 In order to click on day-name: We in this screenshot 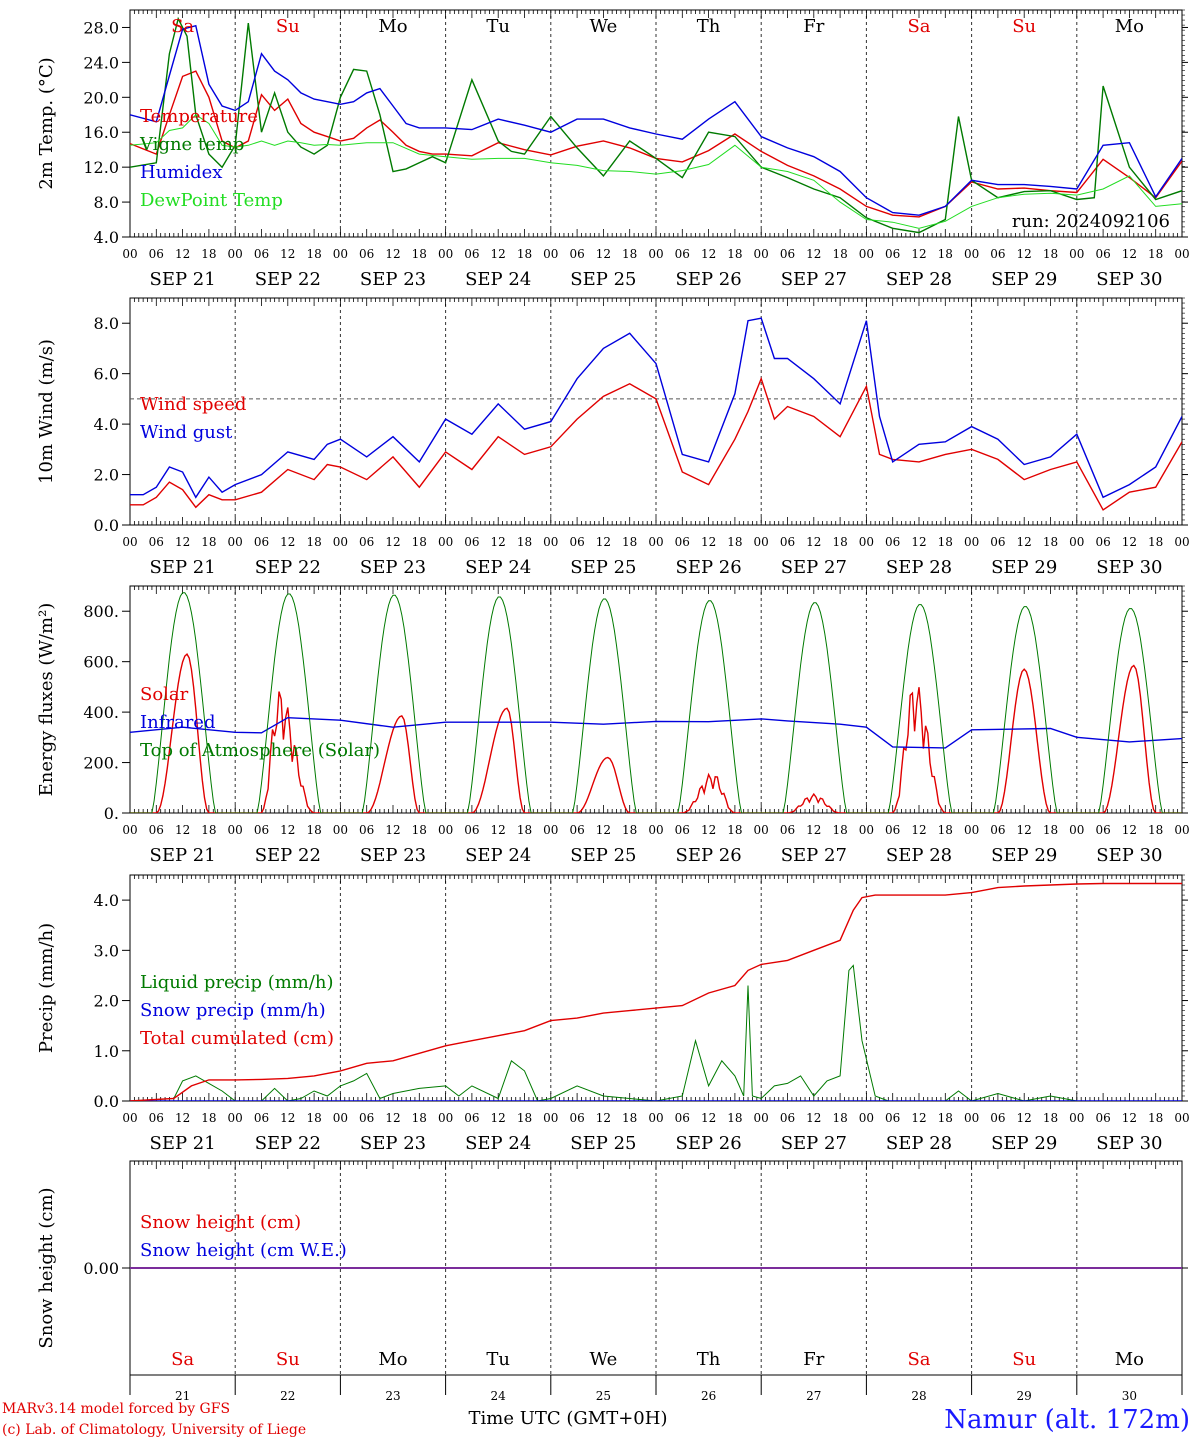, I will do `click(604, 26)`.